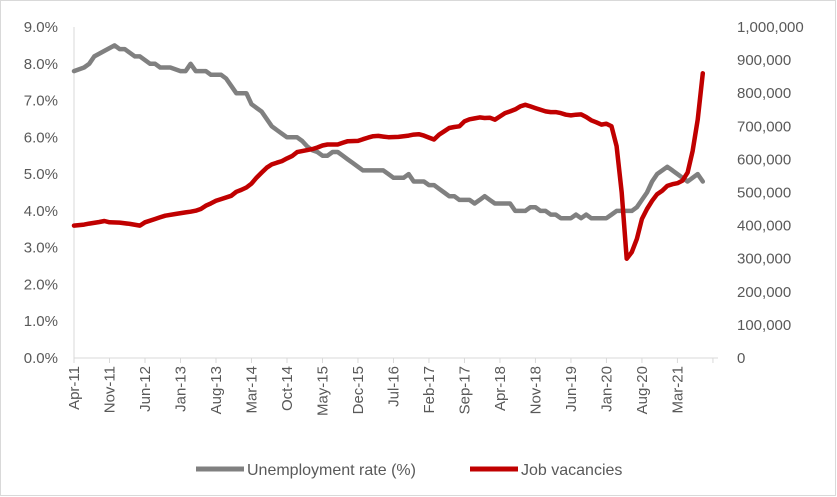 The height and width of the screenshot is (497, 837). What do you see at coordinates (109, 389) in the screenshot?
I see `x-tick-label: Nov-11` at bounding box center [109, 389].